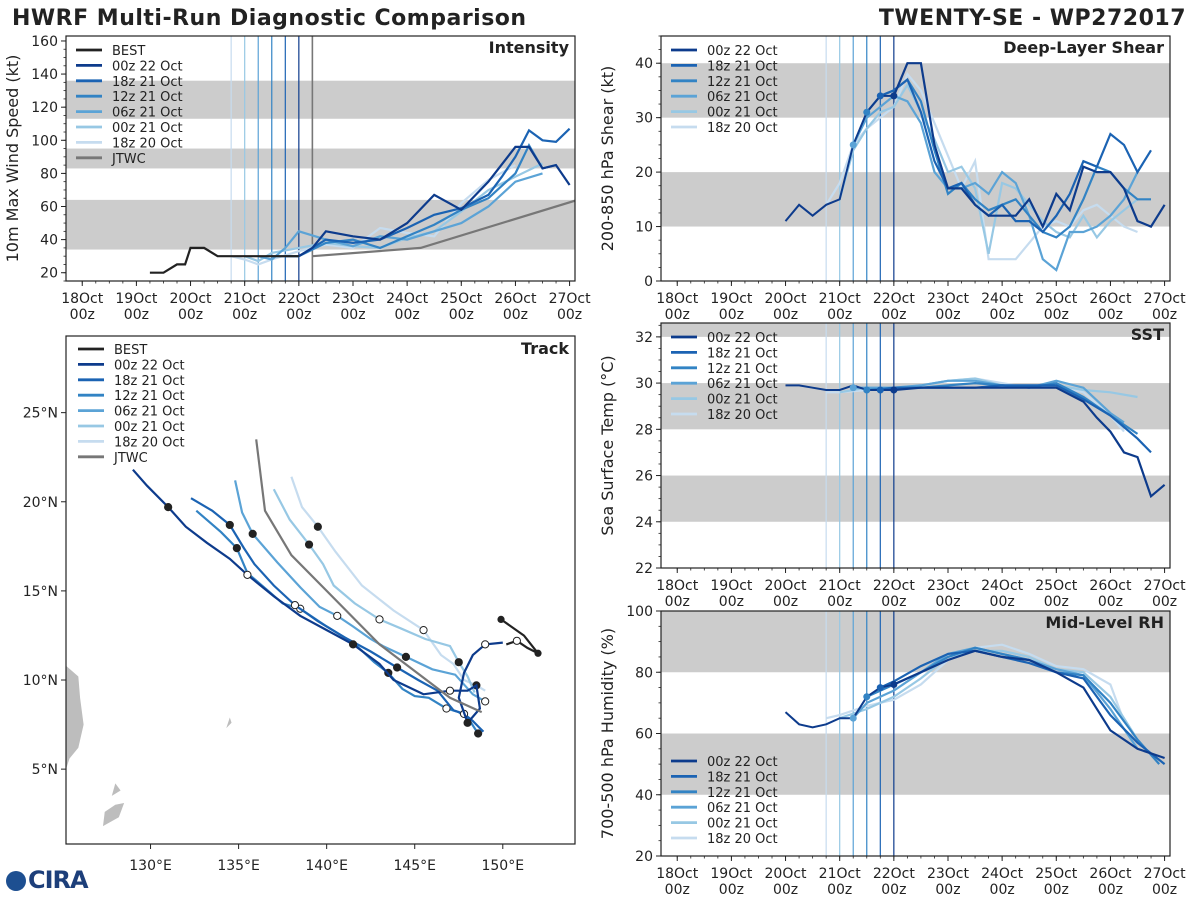  Describe the element at coordinates (149, 442) in the screenshot. I see `legend-label: 18z 20 Oct` at that location.